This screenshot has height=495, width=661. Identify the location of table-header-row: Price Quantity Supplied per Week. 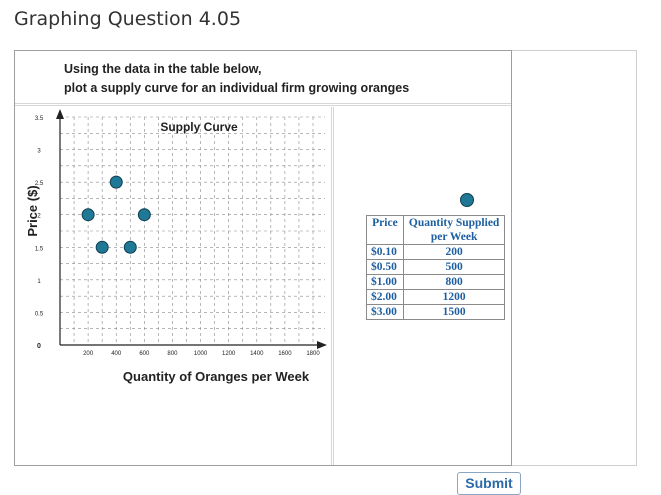
(436, 230).